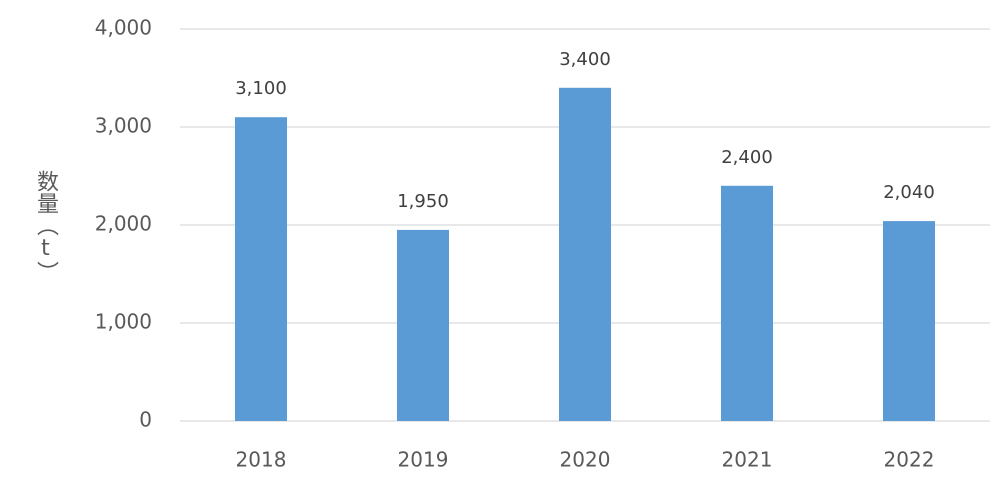 The width and height of the screenshot is (1000, 481). Describe the element at coordinates (145, 420) in the screenshot. I see `y-tick-label: 0` at that location.